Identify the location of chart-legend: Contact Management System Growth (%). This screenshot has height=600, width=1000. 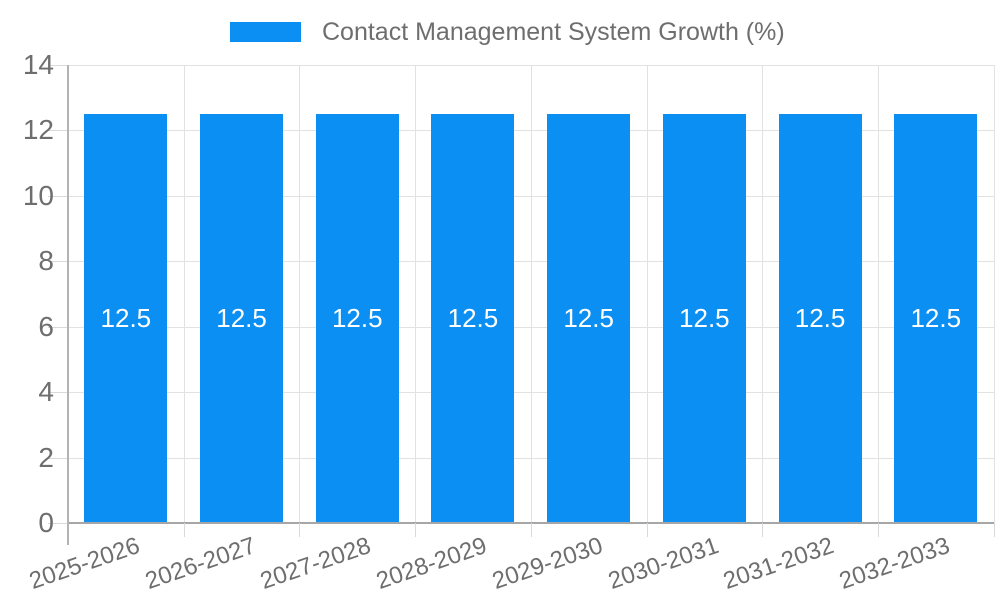
(500, 32).